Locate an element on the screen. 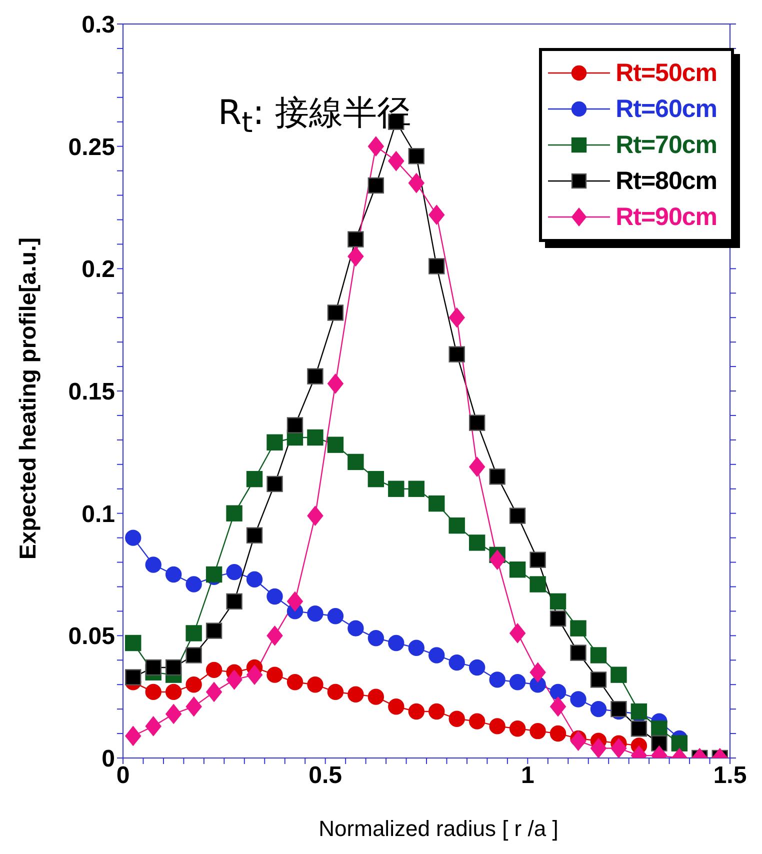 The width and height of the screenshot is (762, 854). x-tick-label: 0.5 is located at coordinates (325, 776).